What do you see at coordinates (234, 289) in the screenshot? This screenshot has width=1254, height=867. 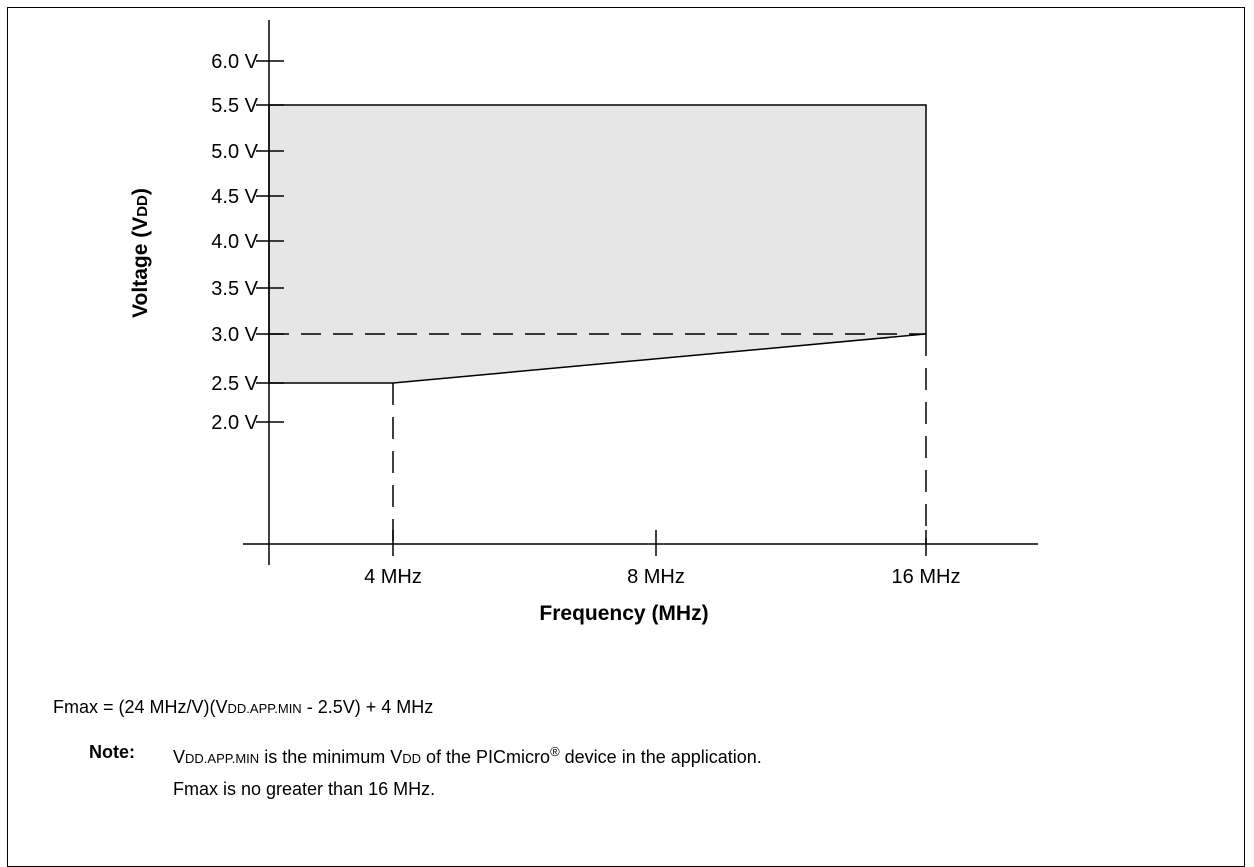 I see `y-tick-label-3: 3.5 V` at bounding box center [234, 289].